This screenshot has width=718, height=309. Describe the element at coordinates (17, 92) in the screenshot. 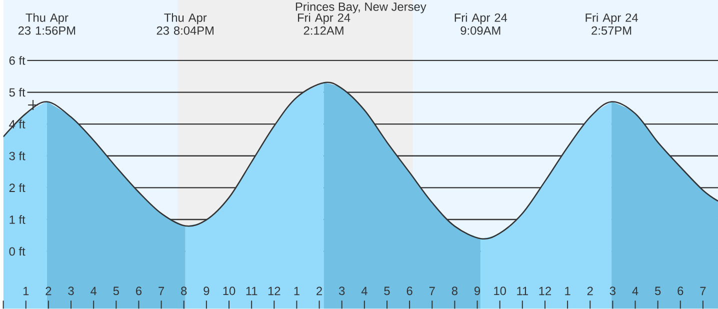

I see `y-tick-label: 5 ft` at that location.